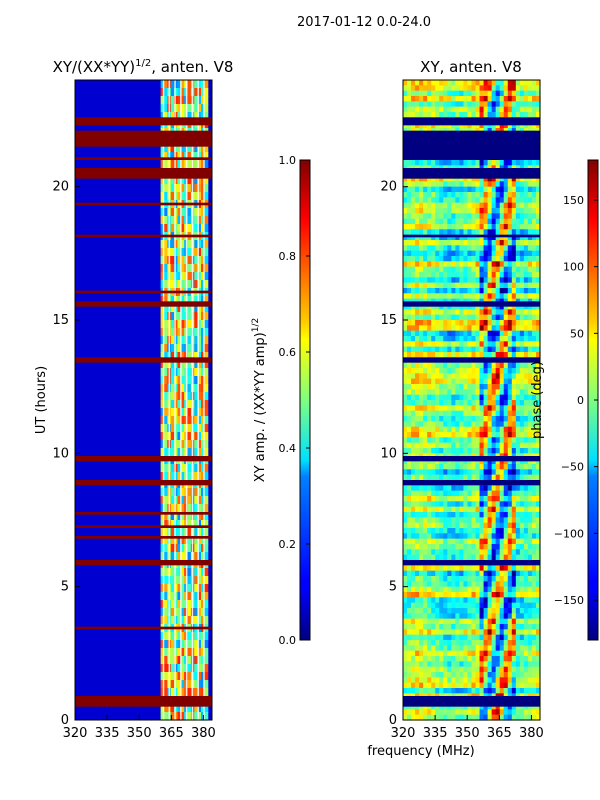  I want to click on colorbar-tick-label: 0.4, so click(288, 448).